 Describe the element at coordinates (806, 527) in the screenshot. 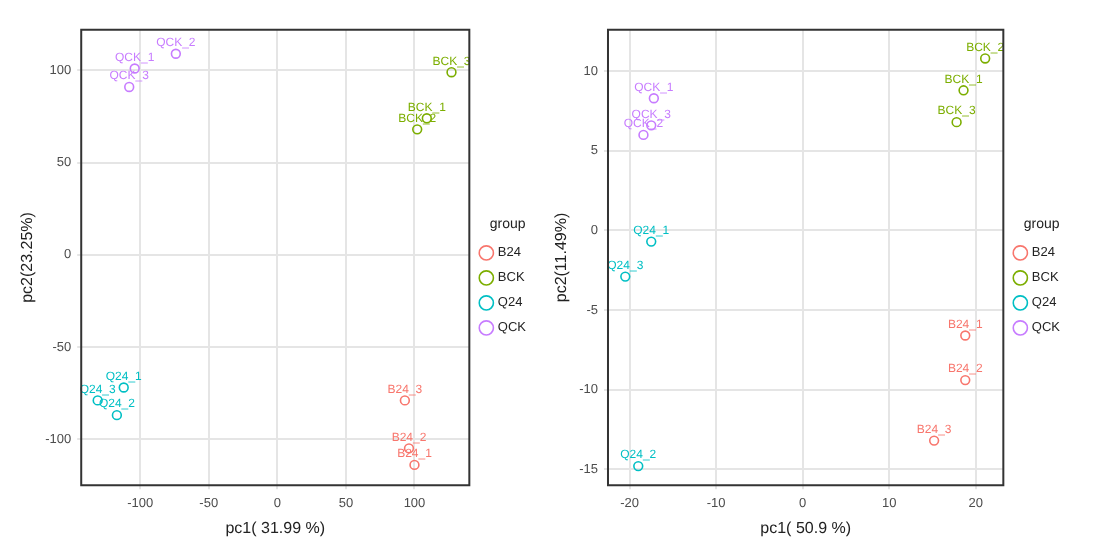

I see `x-axis-title: pc1( 50.9 %)` at that location.